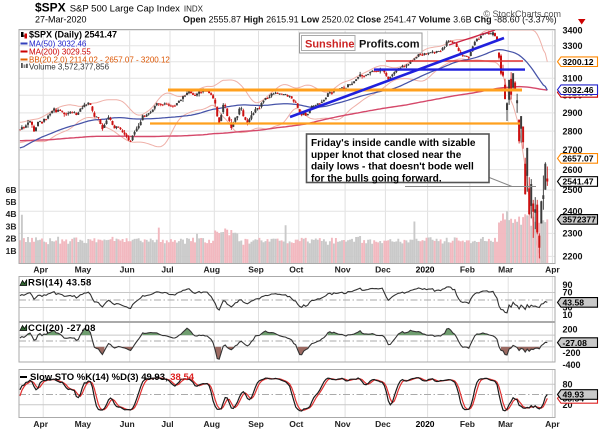 The height and width of the screenshot is (433, 600). Describe the element at coordinates (11, 226) in the screenshot. I see `svg-text: 3B` at that location.